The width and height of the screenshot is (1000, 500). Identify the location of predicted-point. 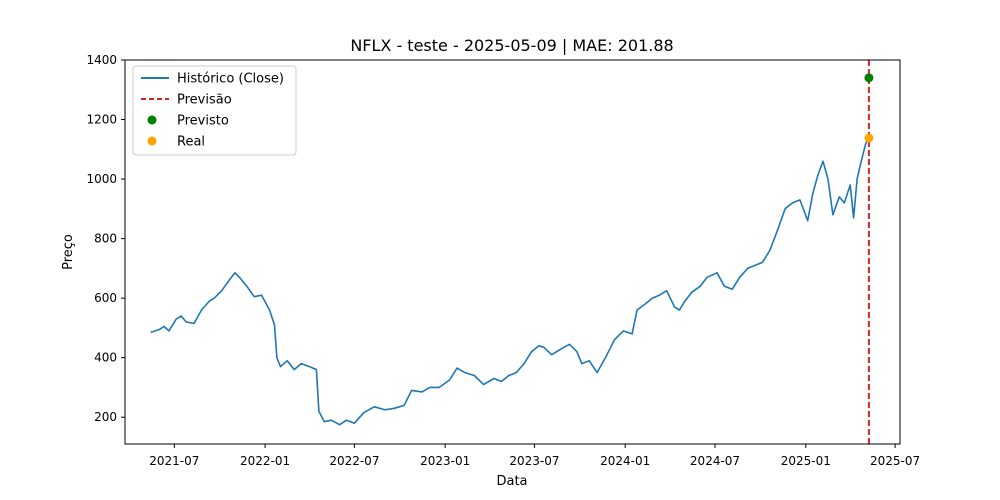
(869, 78).